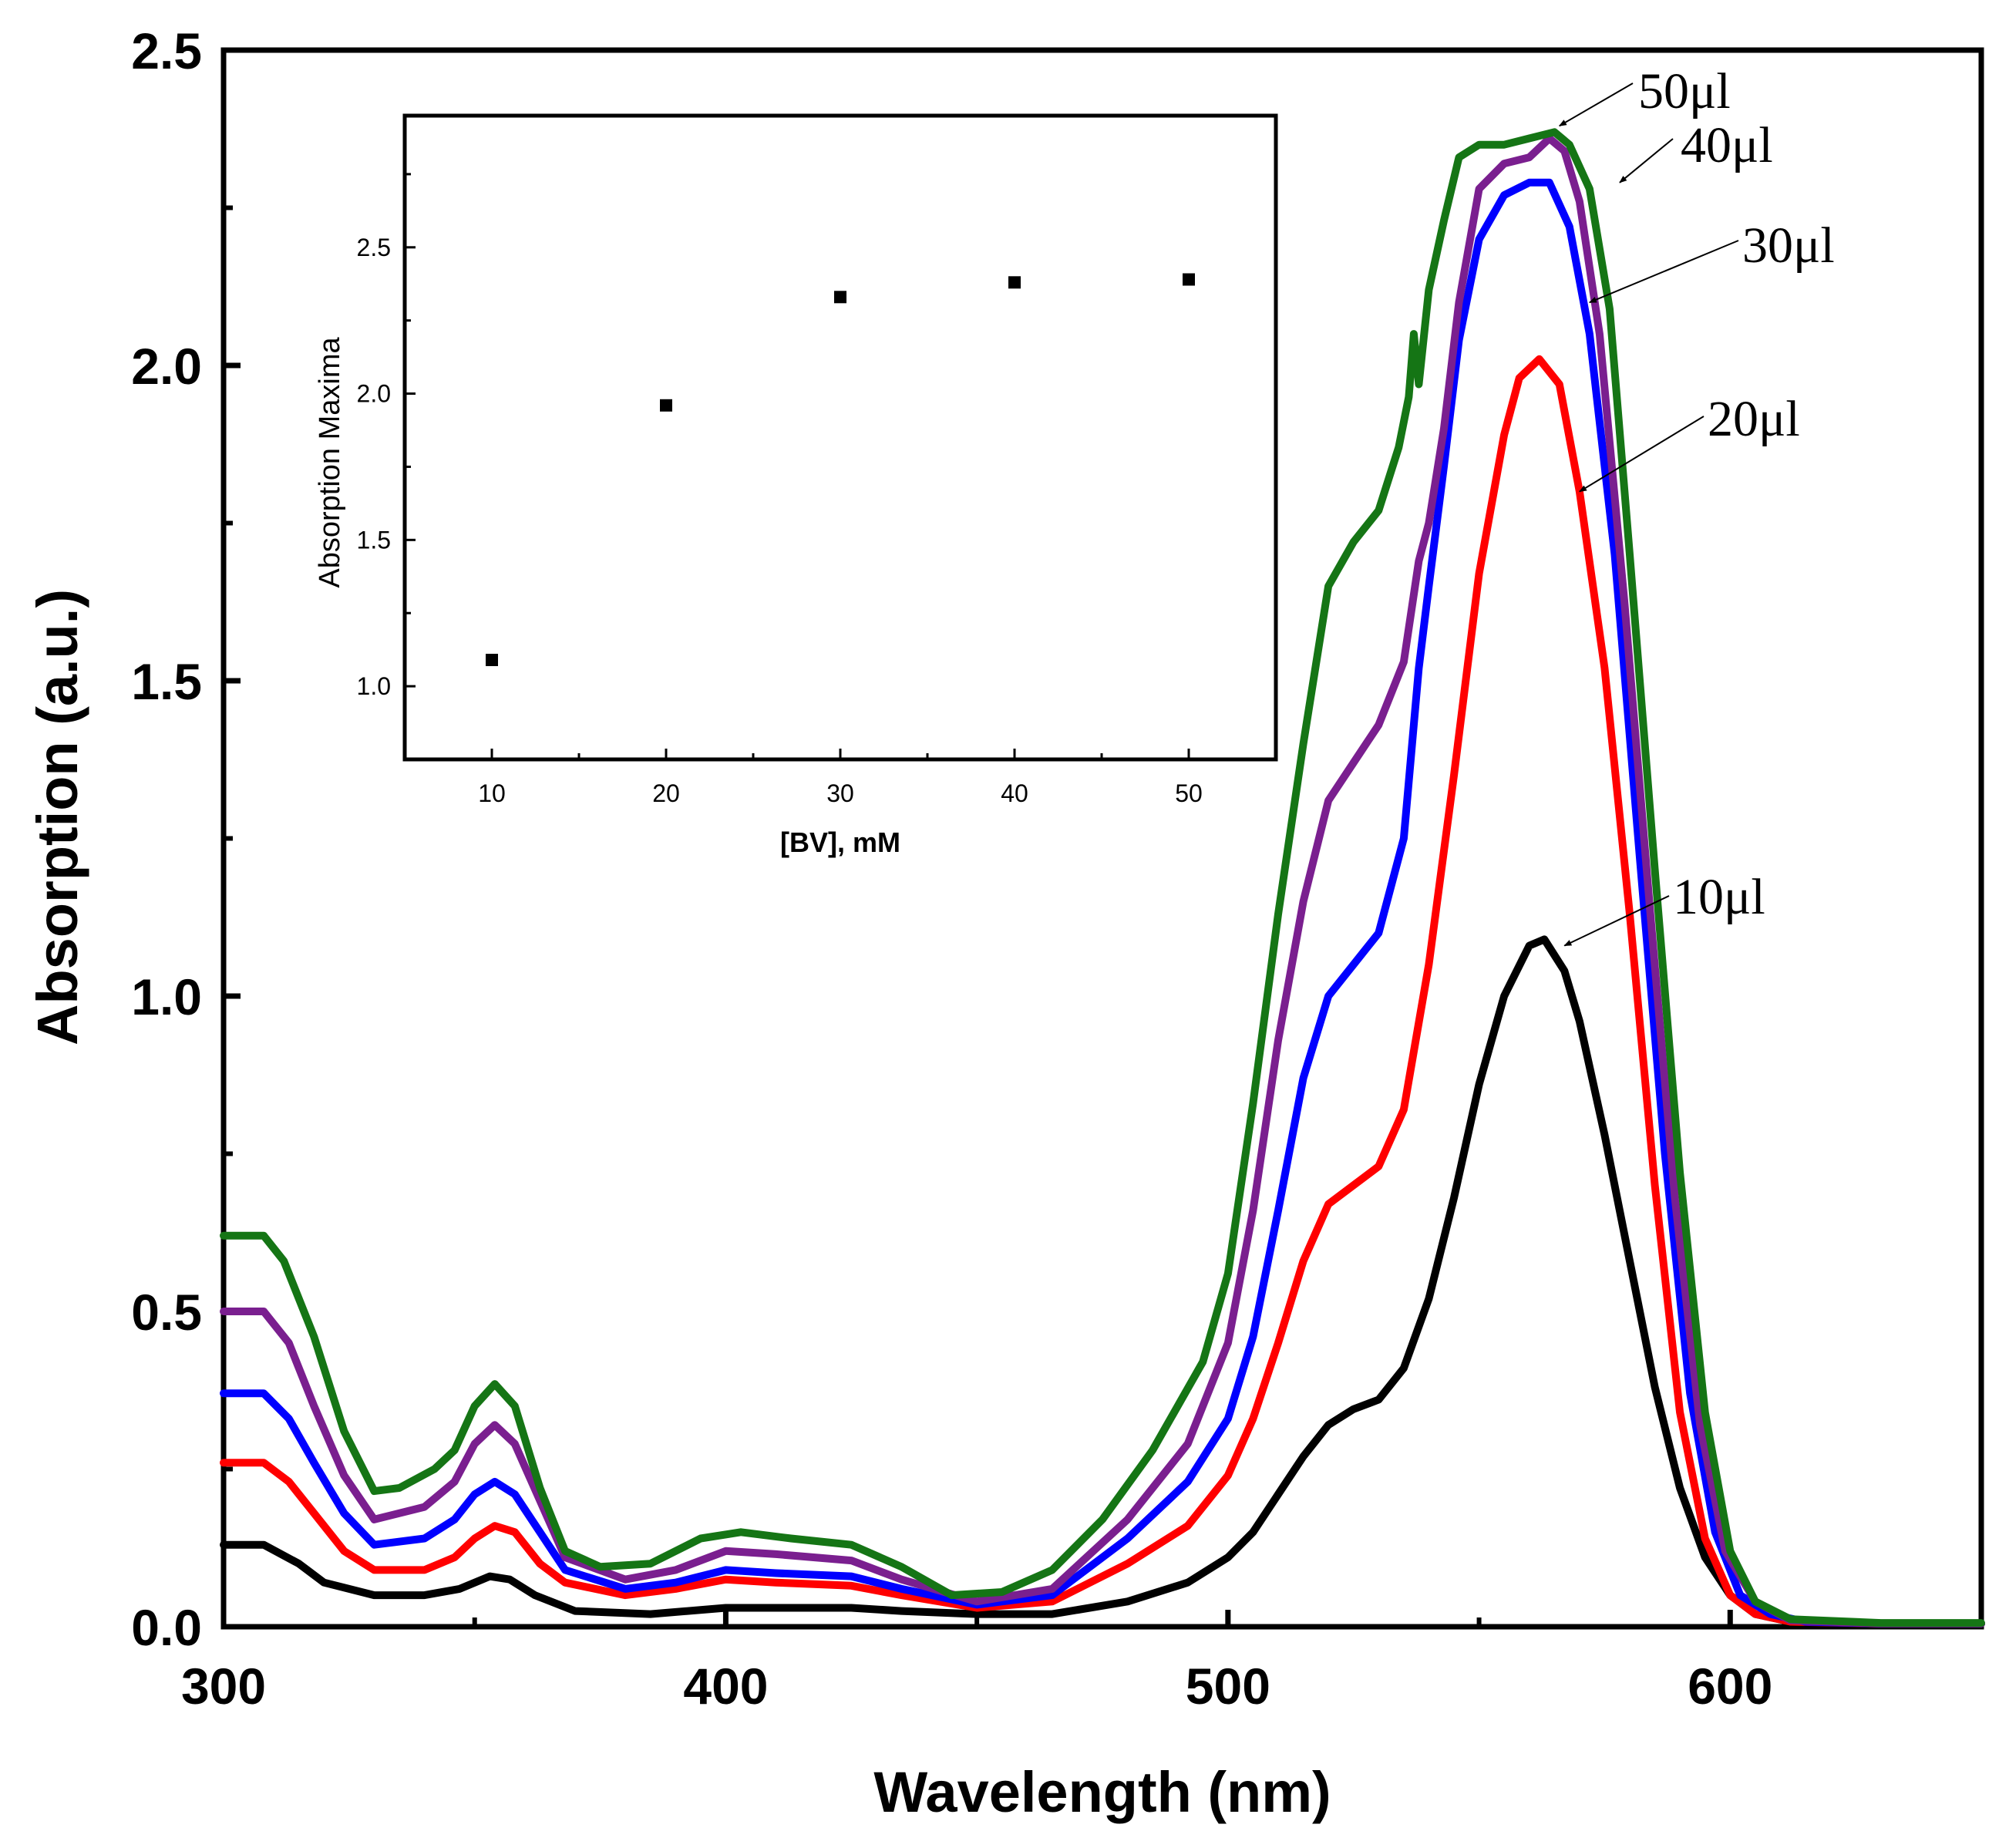 The height and width of the screenshot is (1848, 1999). Describe the element at coordinates (492, 793) in the screenshot. I see `inset-x-tick-label: 10` at that location.